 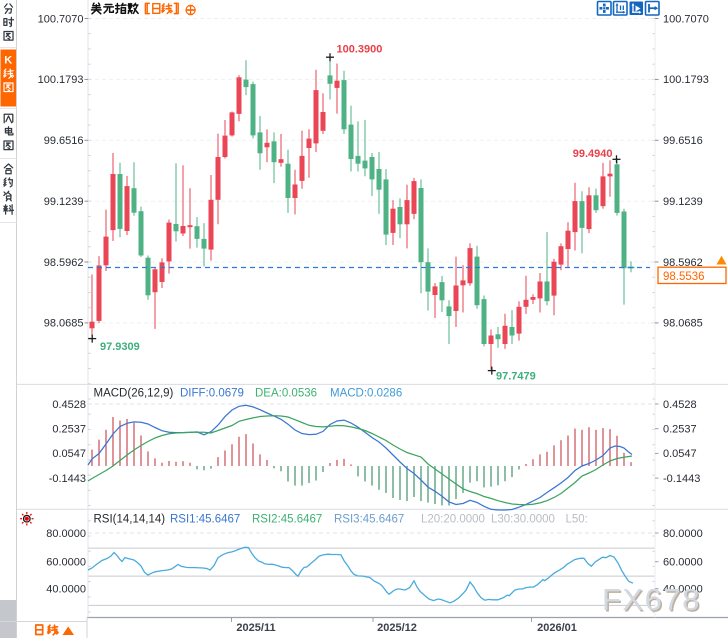 What do you see at coordinates (130, 520) in the screenshot?
I see `svg-text: RSI(14,14,14)` at bounding box center [130, 520].